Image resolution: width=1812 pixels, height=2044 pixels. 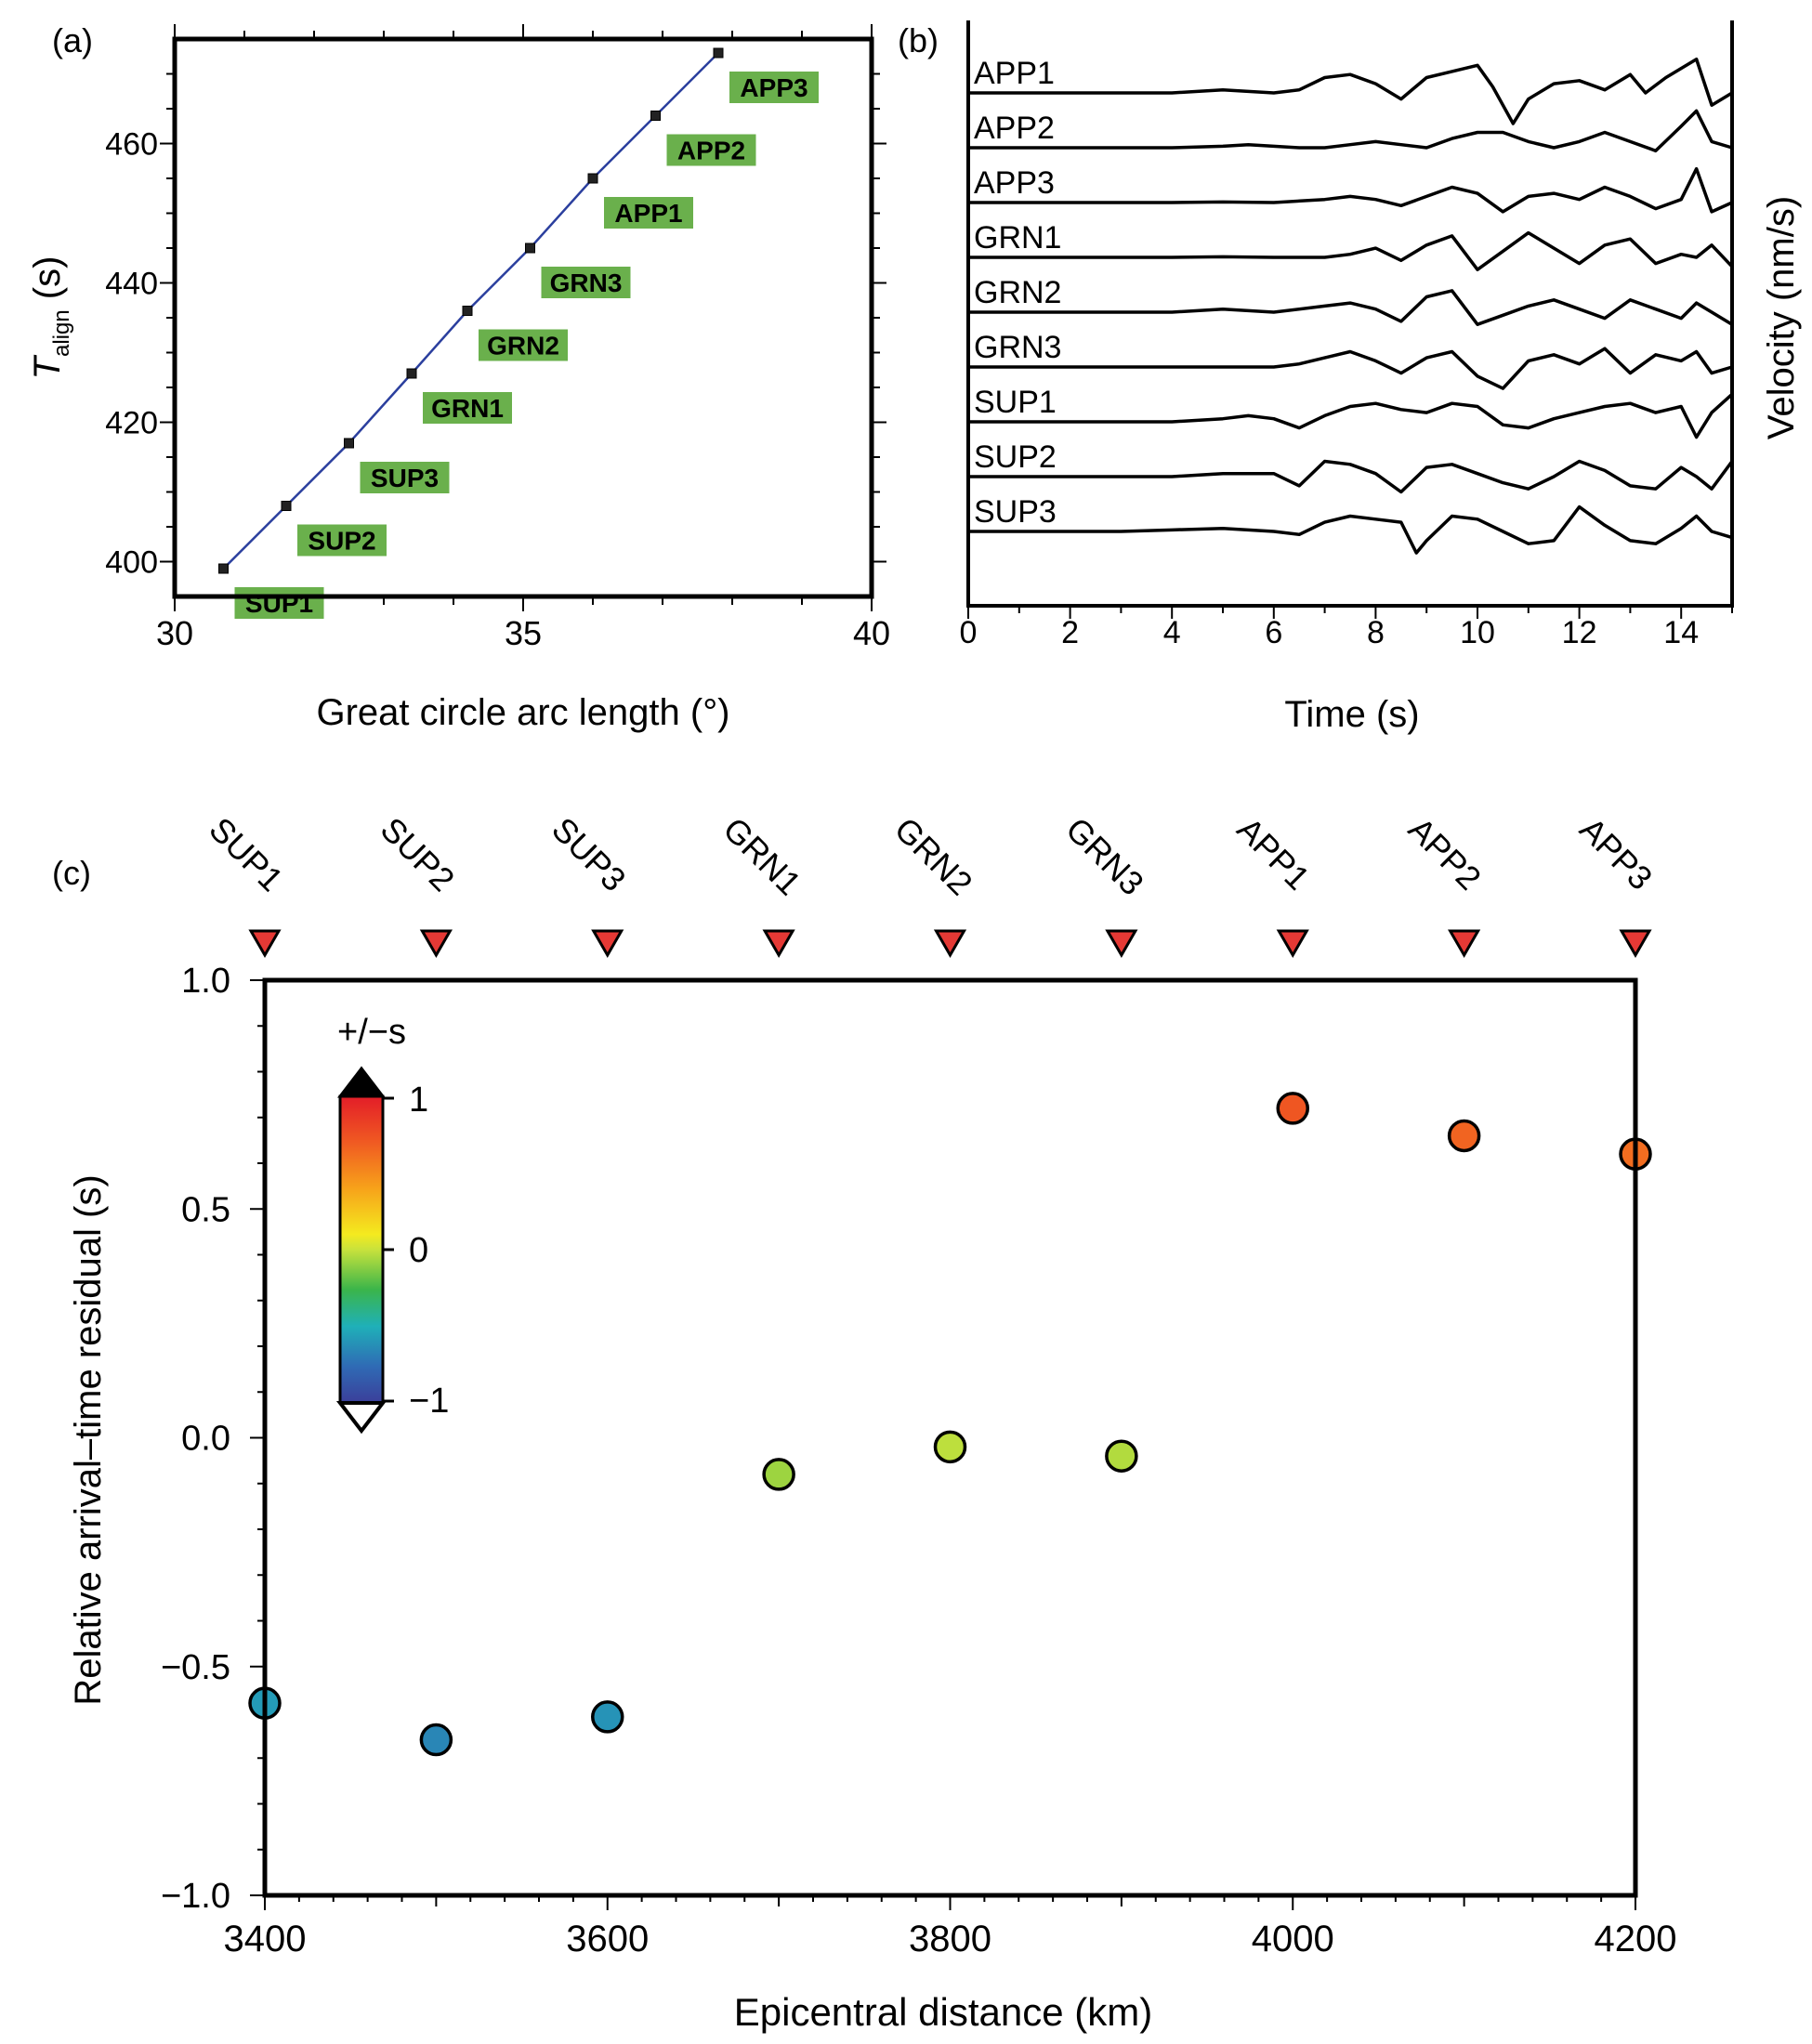 I want to click on colorbar: +/−s 1 0 −1, so click(x=392, y=1224).